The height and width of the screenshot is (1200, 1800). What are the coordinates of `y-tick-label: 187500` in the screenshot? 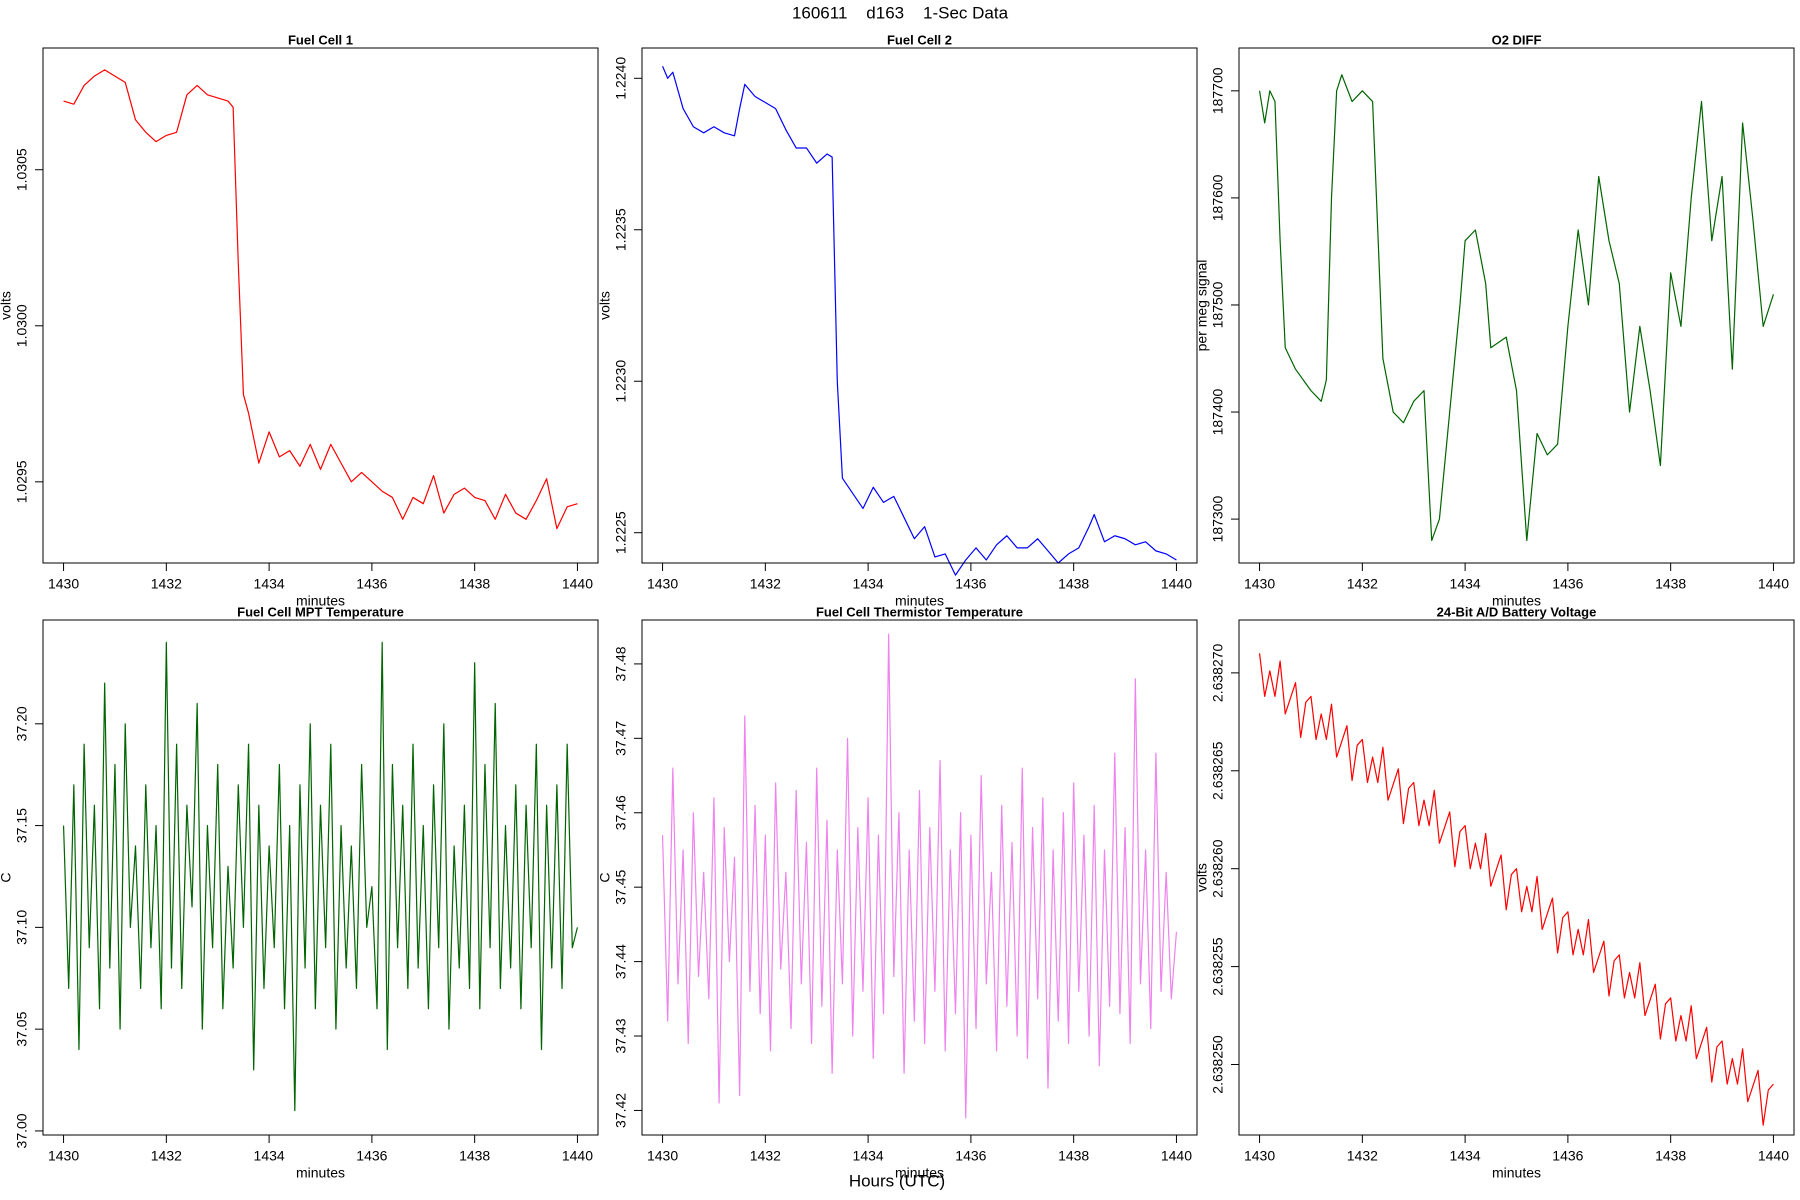 It's located at (1218, 304).